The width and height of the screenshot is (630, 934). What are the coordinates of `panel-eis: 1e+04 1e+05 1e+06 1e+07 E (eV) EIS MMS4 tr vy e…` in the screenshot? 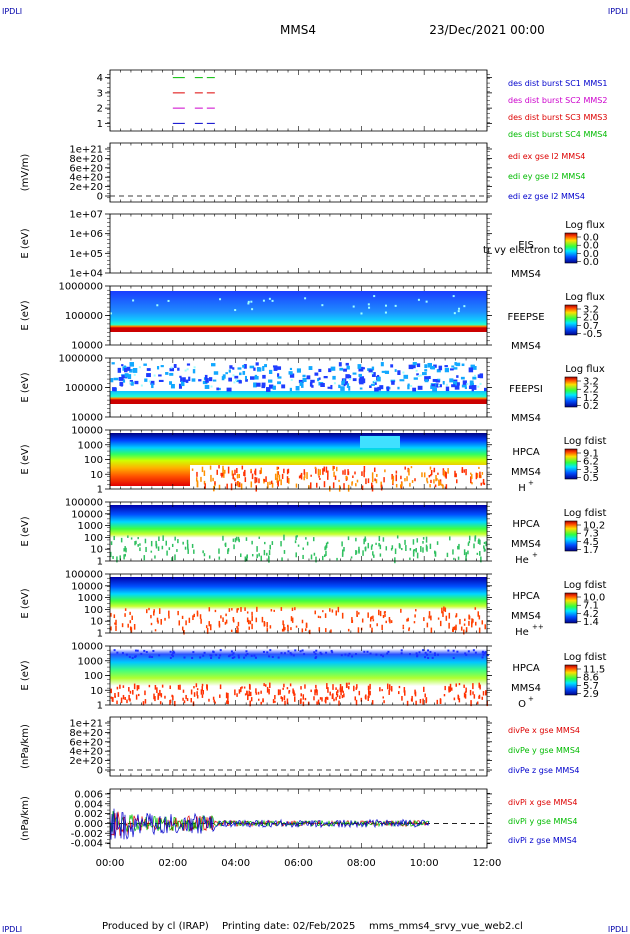 It's located at (312, 245).